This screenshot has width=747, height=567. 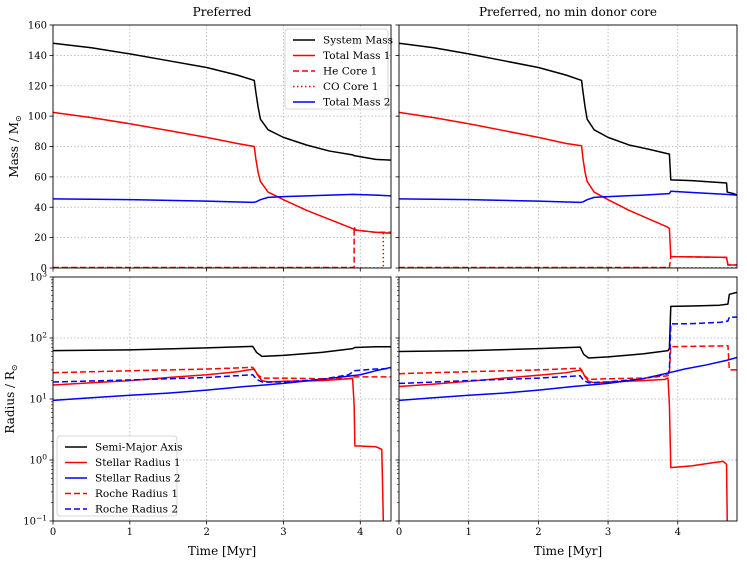 I want to click on y-tick-label: 0, so click(x=44, y=269).